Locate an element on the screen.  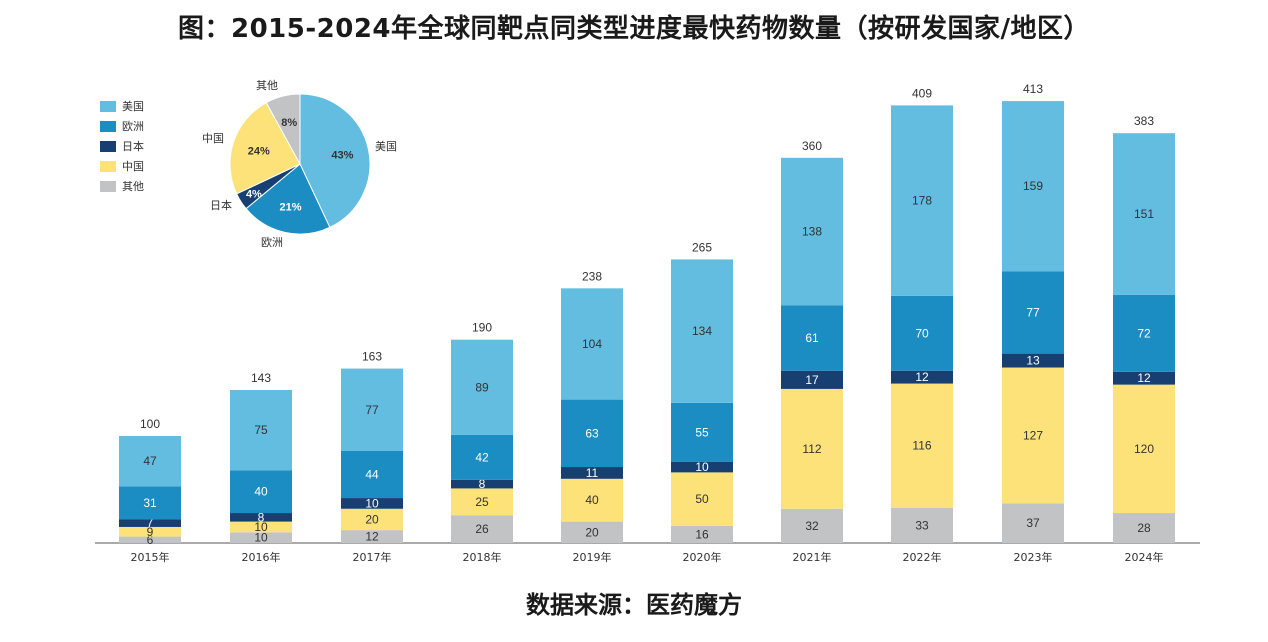
x-tick-label: 2020年 is located at coordinates (702, 557).